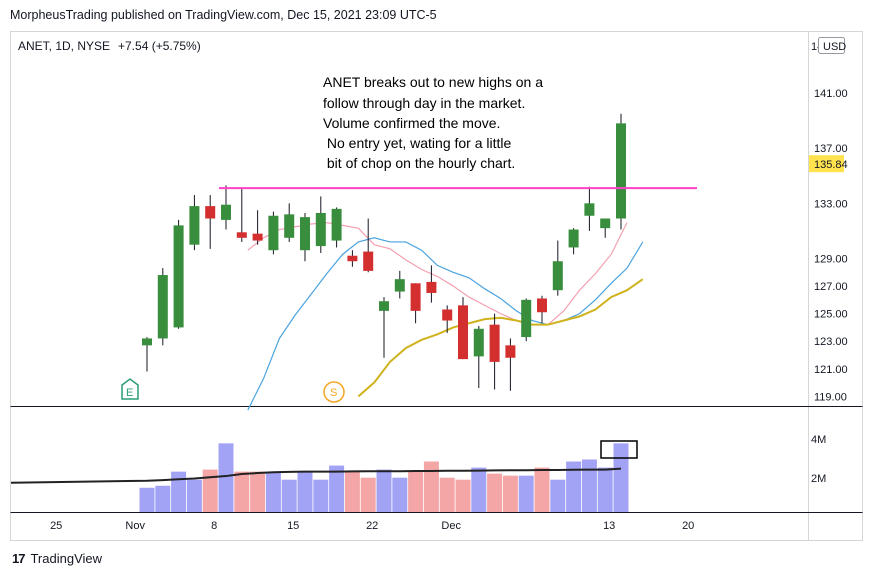 The height and width of the screenshot is (579, 875). What do you see at coordinates (316, 475) in the screenshot?
I see `volume-average-line` at bounding box center [316, 475].